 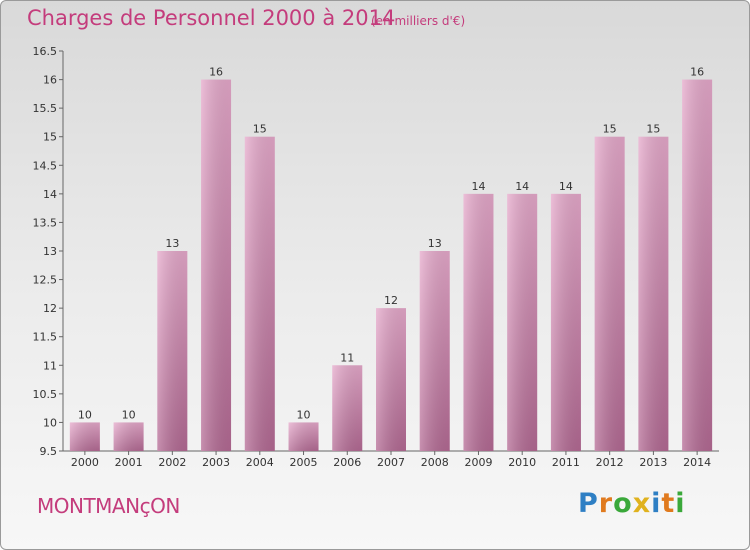 I want to click on y-tick-label: 15.5, so click(x=45, y=108).